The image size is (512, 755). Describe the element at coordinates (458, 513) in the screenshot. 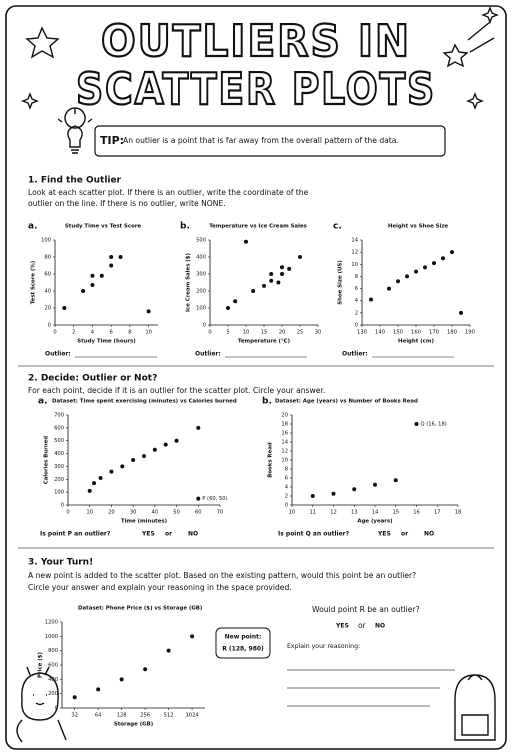

I see `x-tick-label: 18` at that location.